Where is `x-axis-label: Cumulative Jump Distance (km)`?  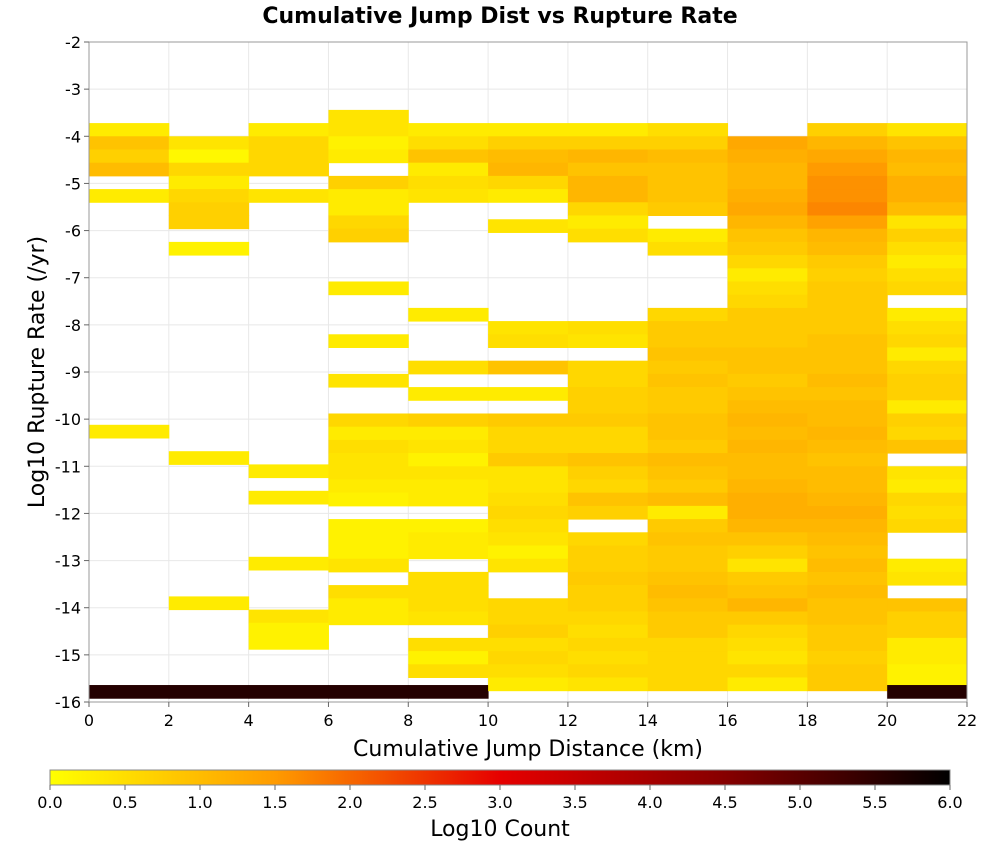 x-axis-label: Cumulative Jump Distance (km) is located at coordinates (528, 749).